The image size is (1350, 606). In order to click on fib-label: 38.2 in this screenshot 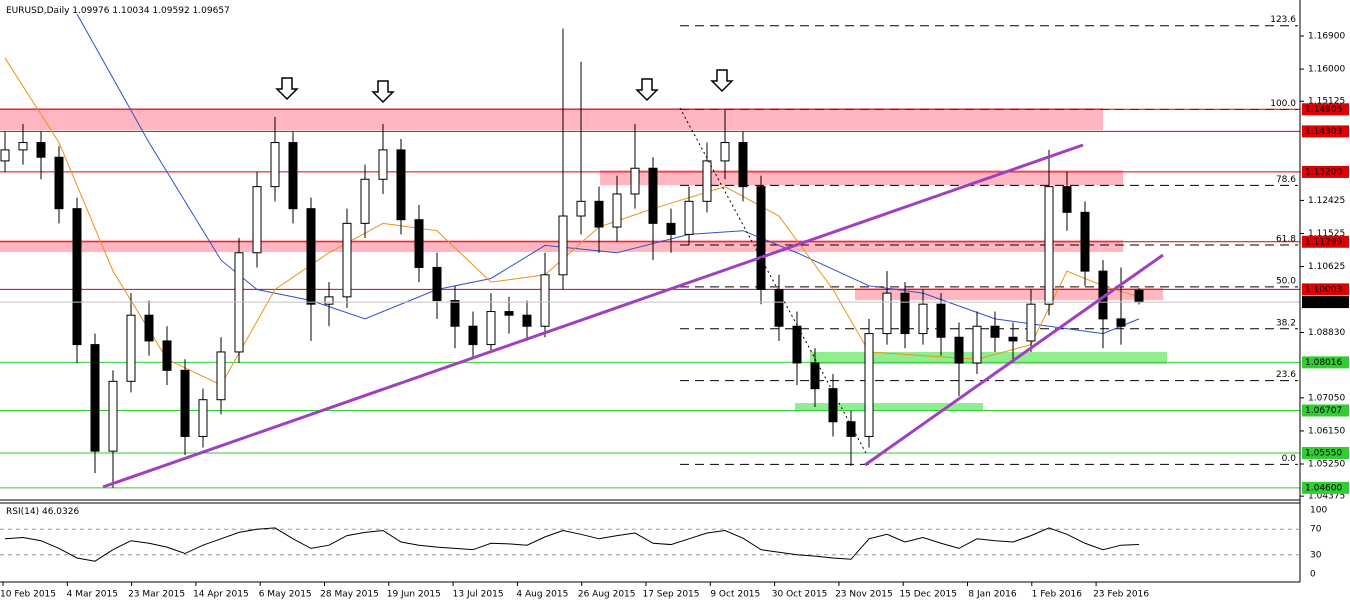, I will do `click(1286, 323)`.